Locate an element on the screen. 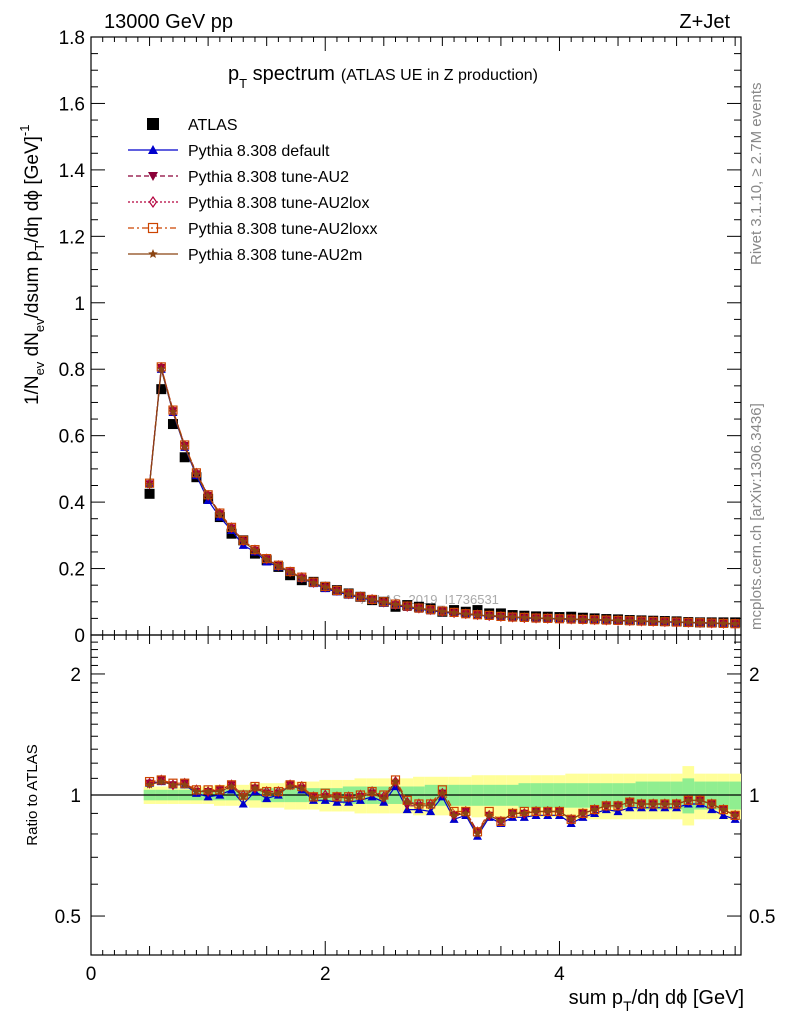  y-tick-label: 0.2 is located at coordinates (72, 570).